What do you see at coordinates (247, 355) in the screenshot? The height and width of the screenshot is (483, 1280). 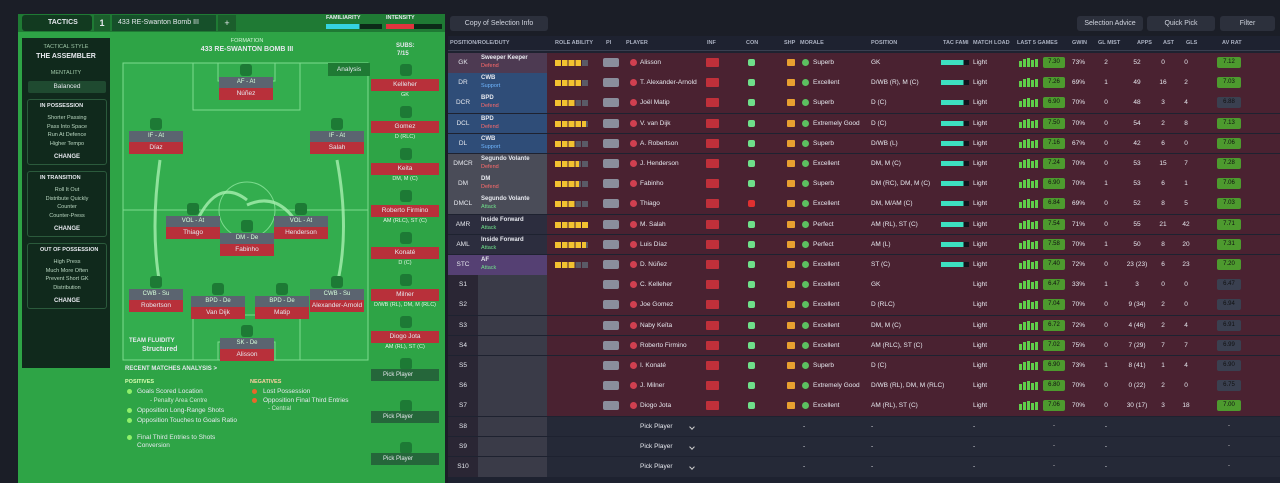 I see `player-name: Alisson` at bounding box center [247, 355].